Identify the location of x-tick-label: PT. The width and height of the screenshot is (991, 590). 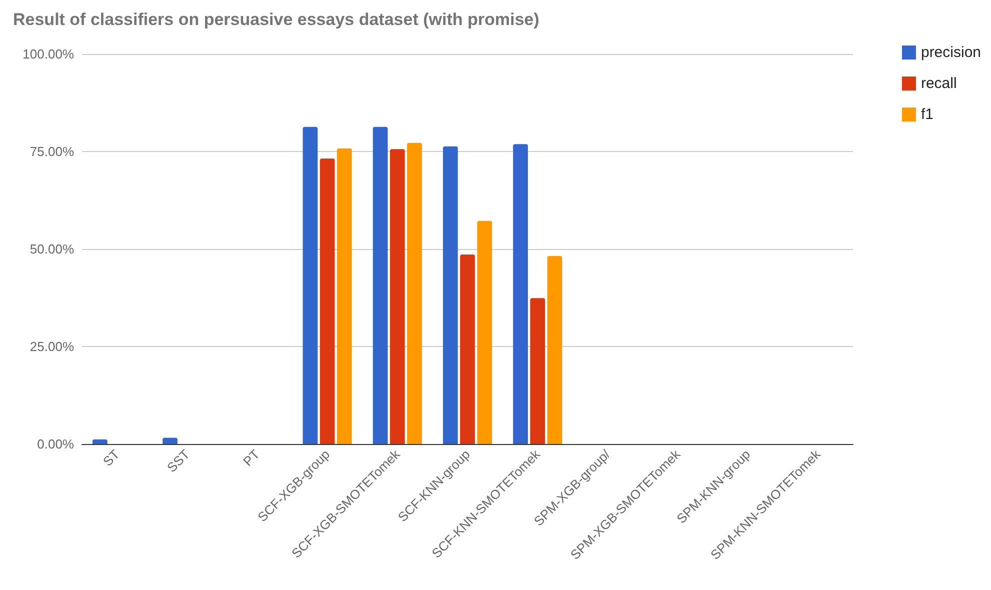
(251, 458).